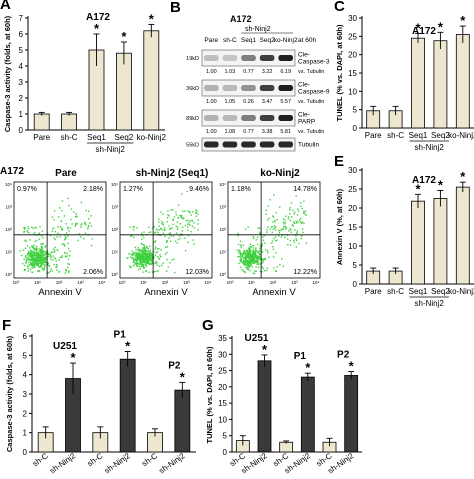  I want to click on x-axis-label: Annexin V, so click(274, 292).